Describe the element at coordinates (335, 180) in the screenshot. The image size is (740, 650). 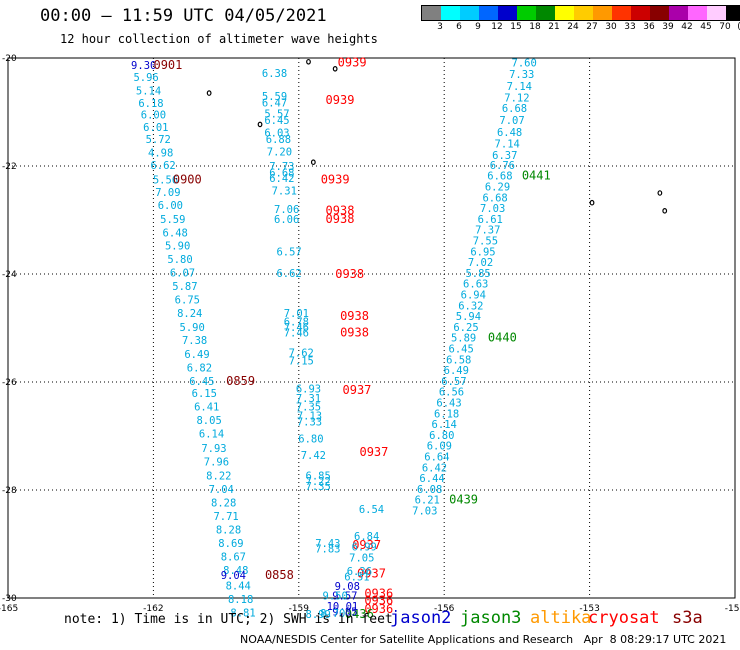
I see `pass-time-label: 0939` at that location.